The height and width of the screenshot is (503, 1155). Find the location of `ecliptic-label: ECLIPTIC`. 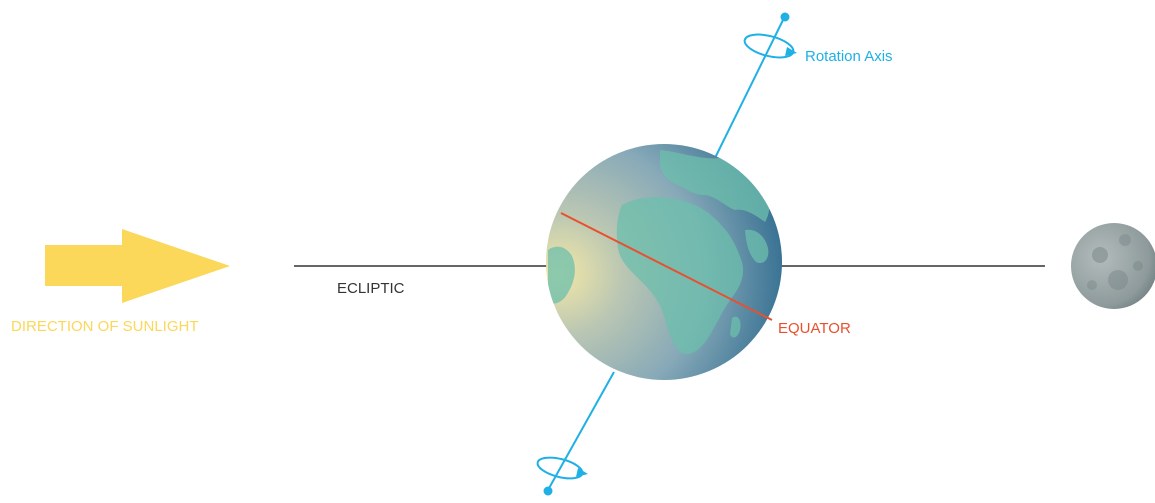

ecliptic-label: ECLIPTIC is located at coordinates (371, 288).